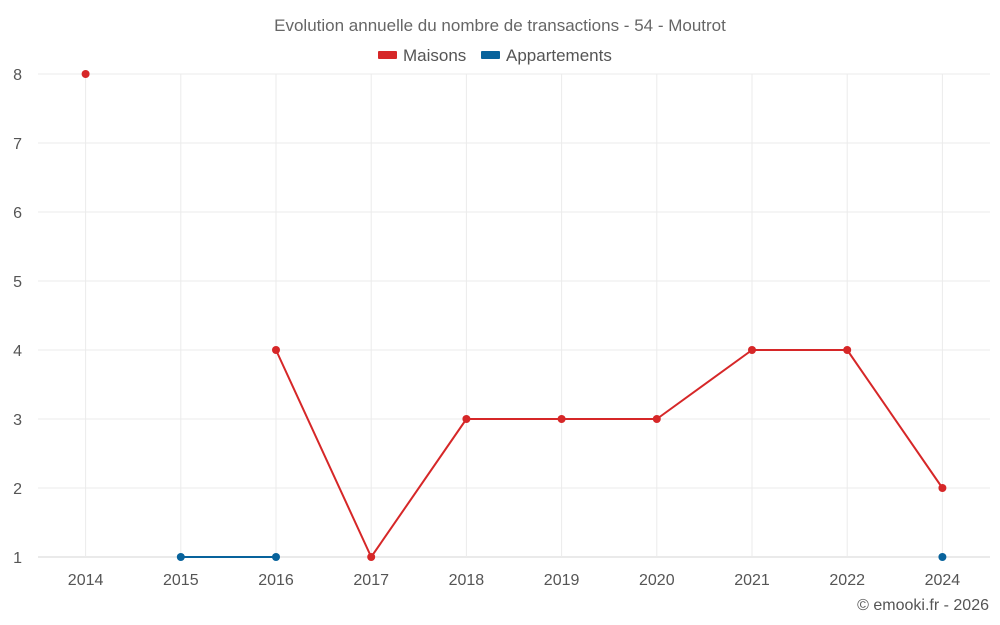  Describe the element at coordinates (559, 55) in the screenshot. I see `legend-label-appartements: Appartements` at that location.